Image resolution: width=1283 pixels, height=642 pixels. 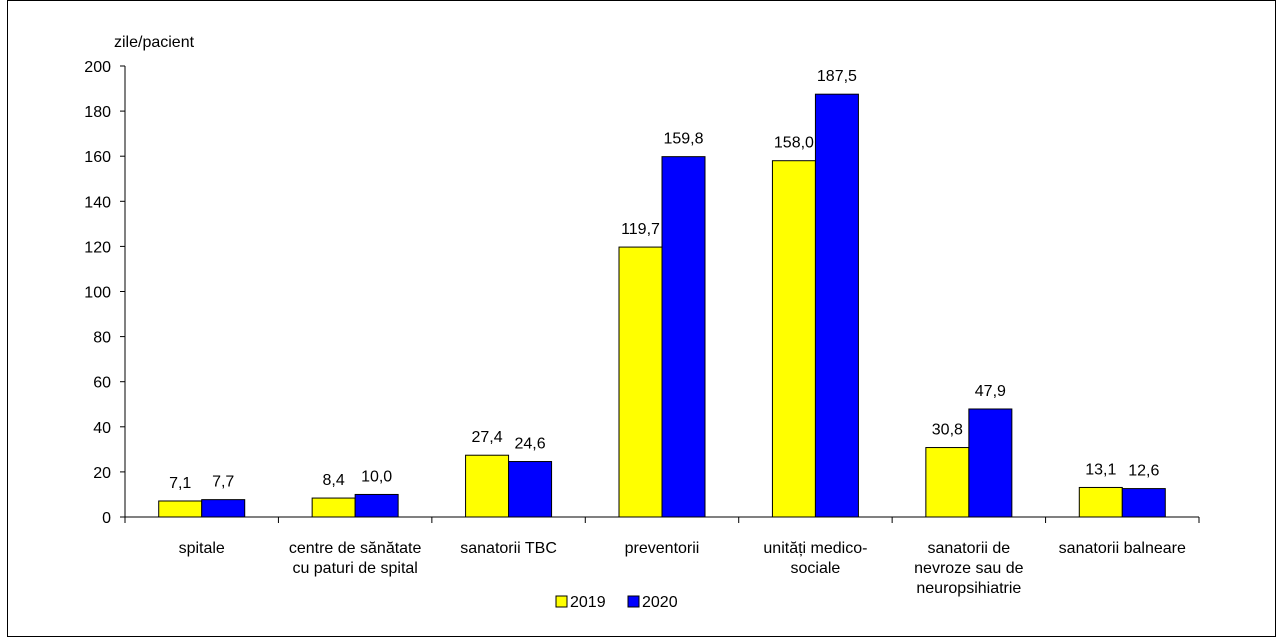 I want to click on data-label-2020: 12,6, so click(x=1143, y=471).